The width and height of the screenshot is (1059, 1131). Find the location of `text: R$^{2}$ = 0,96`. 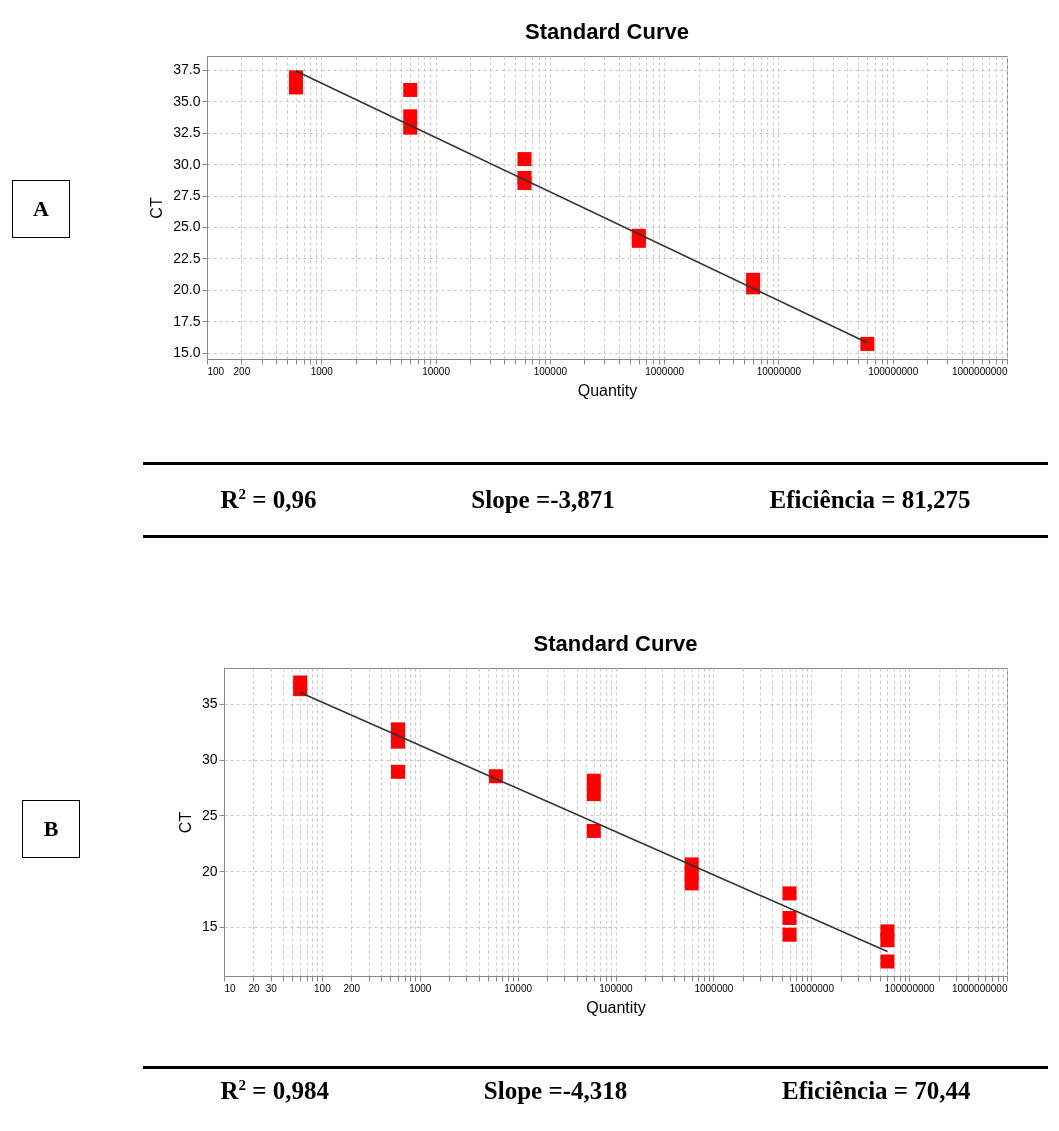

text: R$^{2}$ = 0,96 is located at coordinates (268, 500).